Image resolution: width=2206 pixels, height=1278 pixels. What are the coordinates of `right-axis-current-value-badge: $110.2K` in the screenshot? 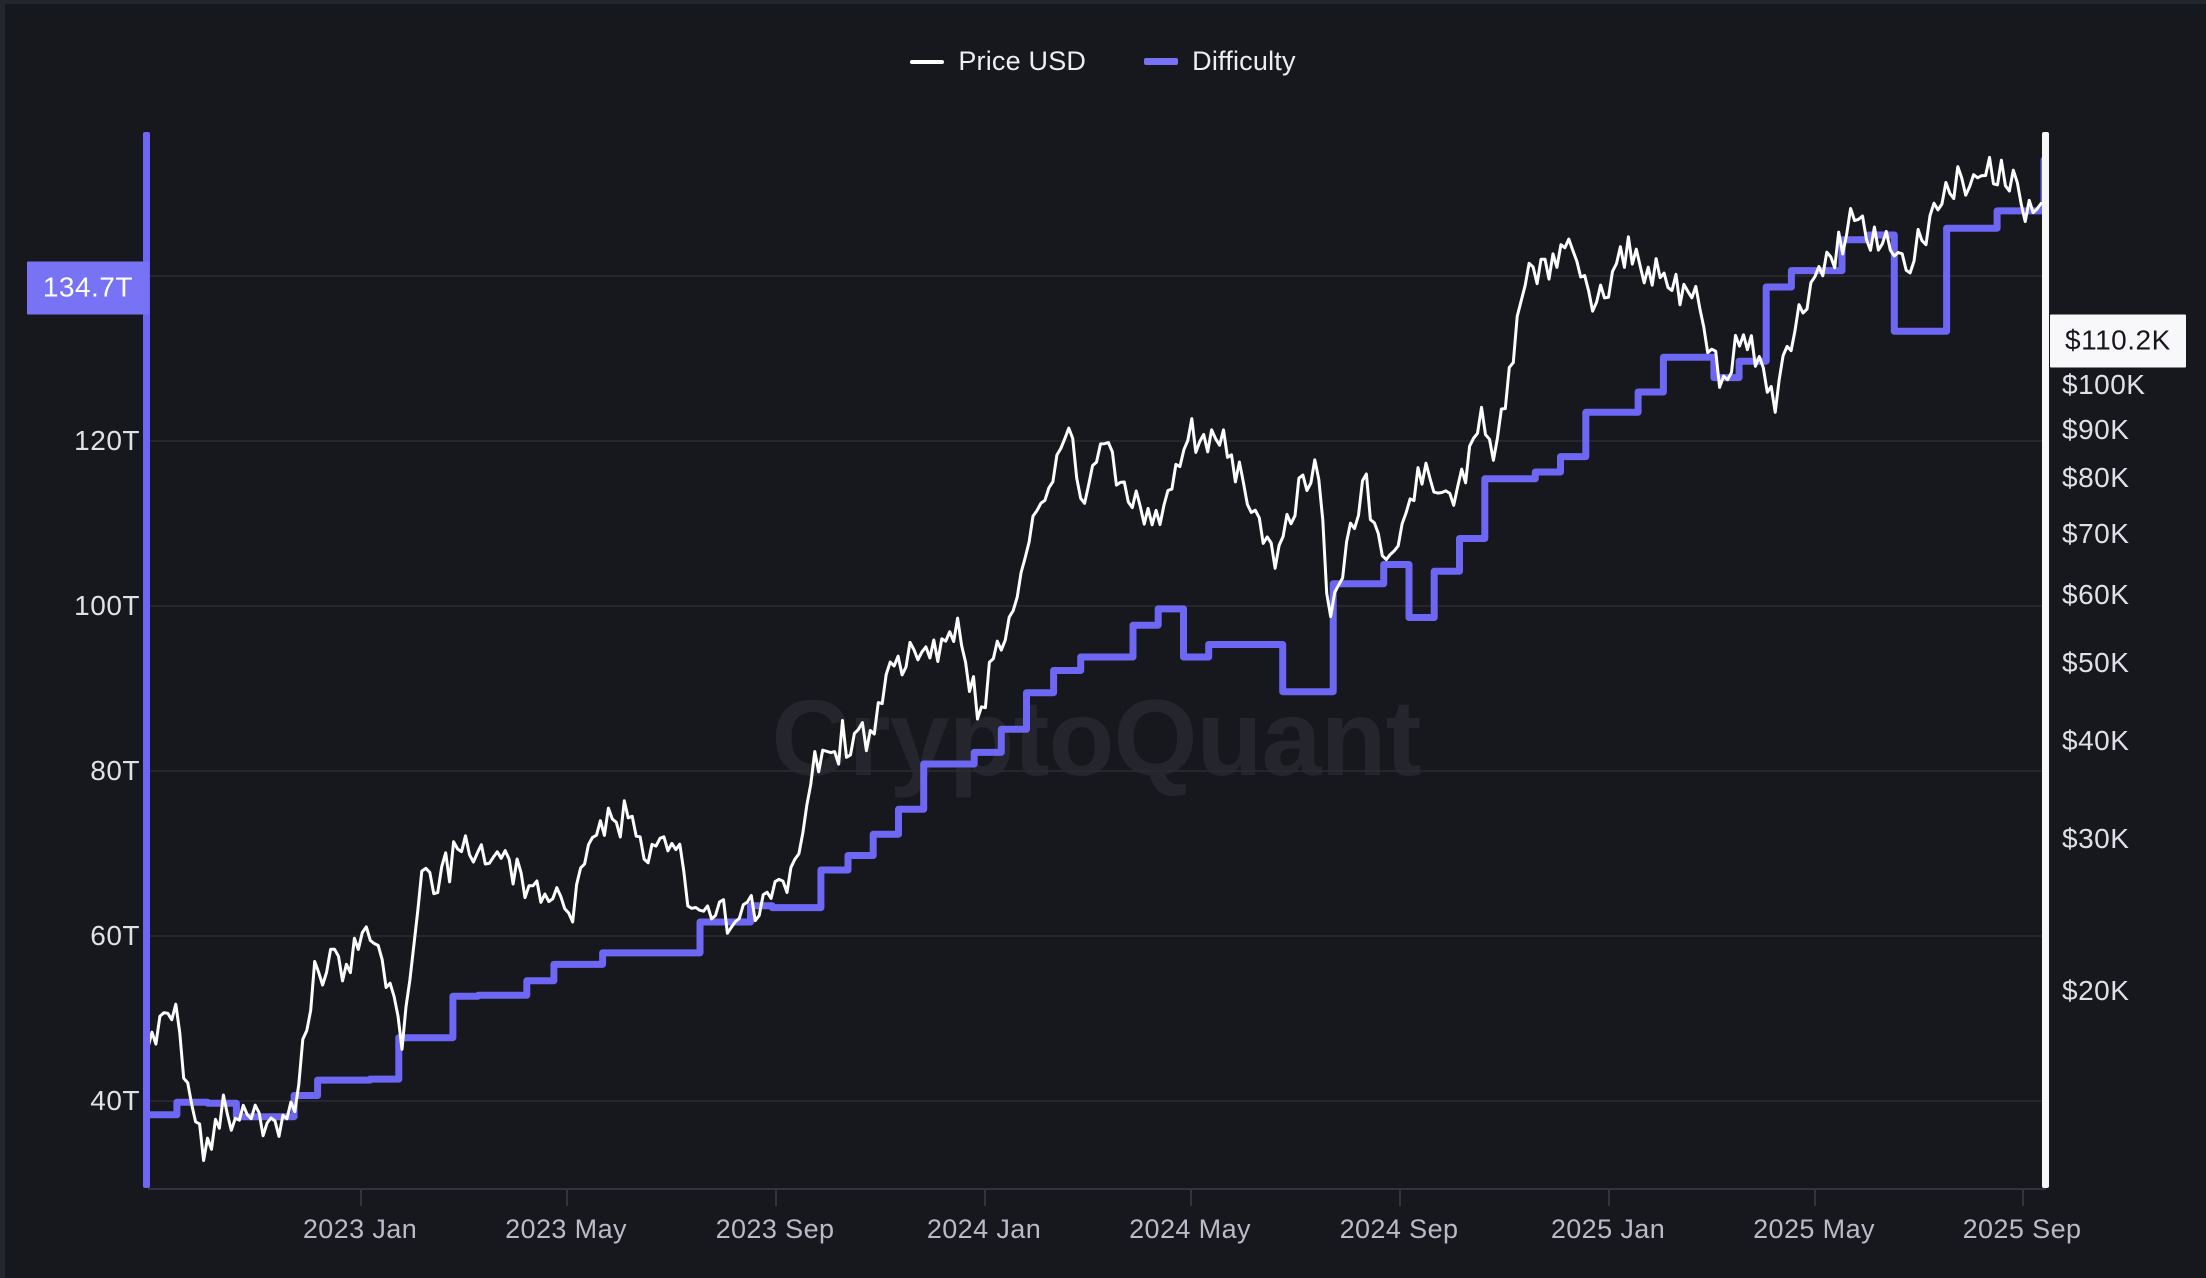 It's located at (2118, 341).